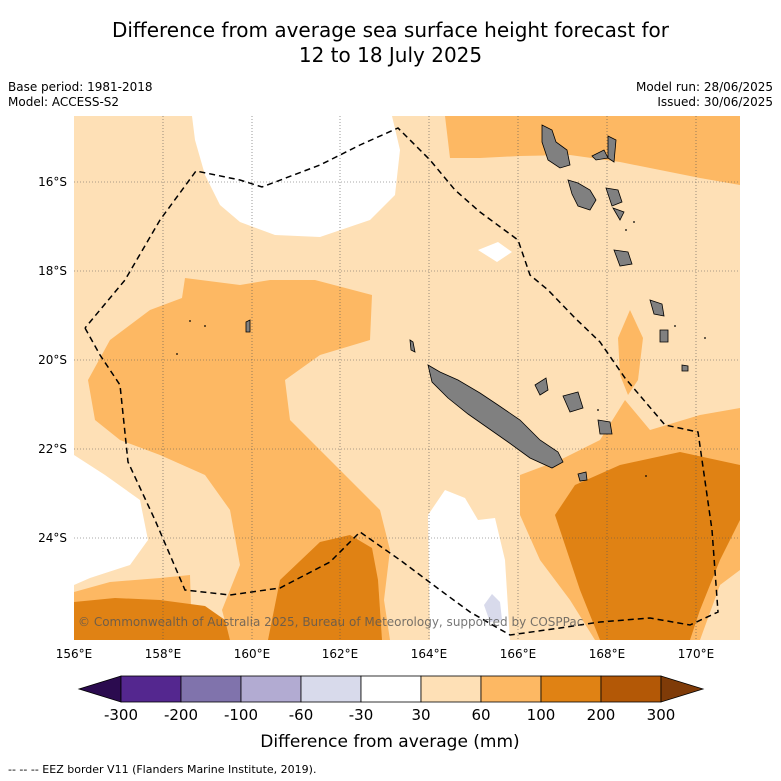 The width and height of the screenshot is (781, 781). Describe the element at coordinates (325, 587) in the screenshot. I see `band-100-200-south` at that location.